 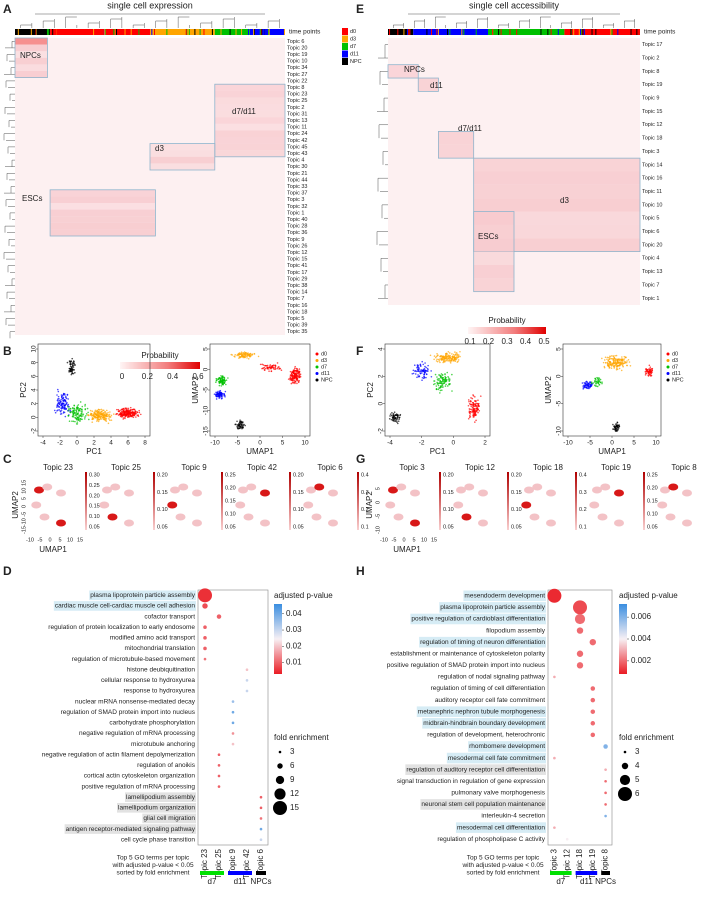 What do you see at coordinates (24, 498) in the screenshot?
I see `y-tick-label: 5` at bounding box center [24, 498].